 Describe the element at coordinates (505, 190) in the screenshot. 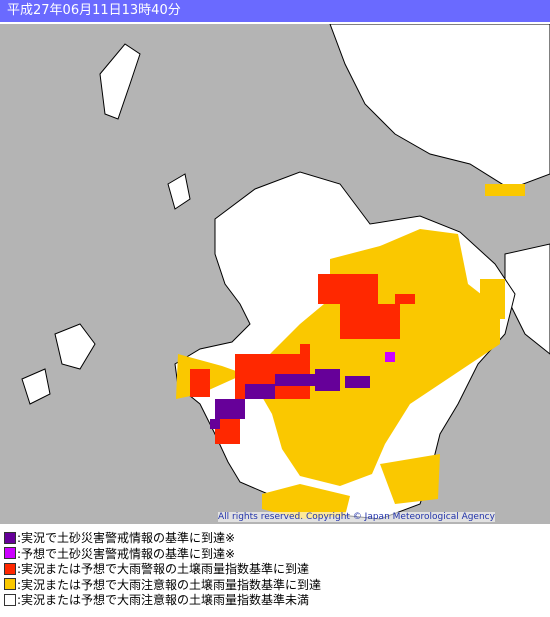

I see `advisory-honshu` at that location.